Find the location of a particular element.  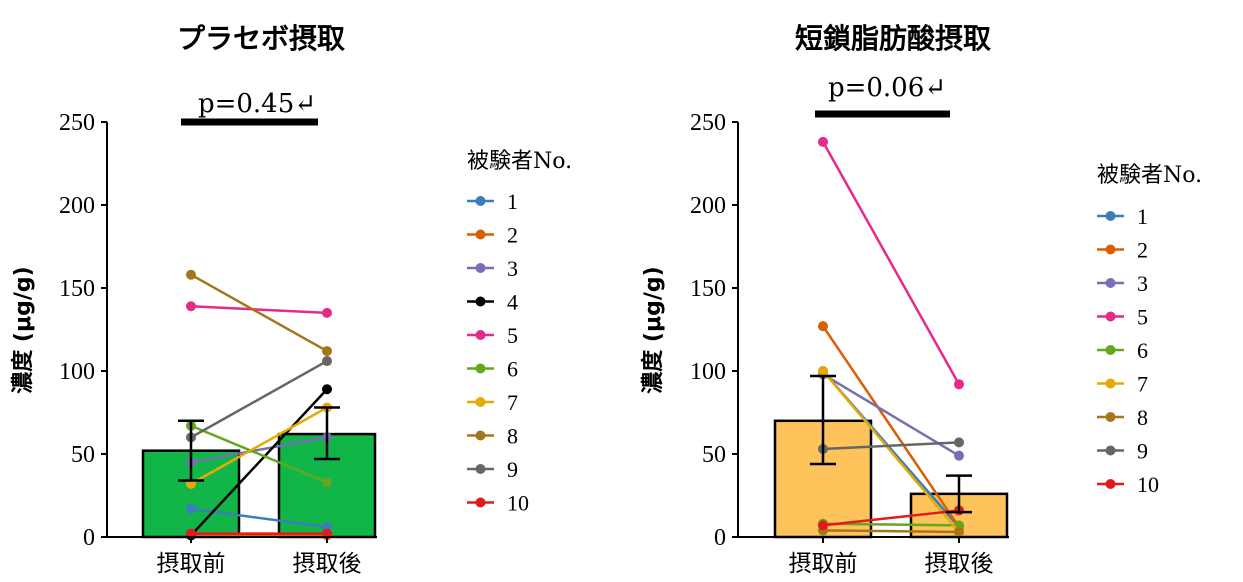

data-point-2-pre is located at coordinates (823, 326).